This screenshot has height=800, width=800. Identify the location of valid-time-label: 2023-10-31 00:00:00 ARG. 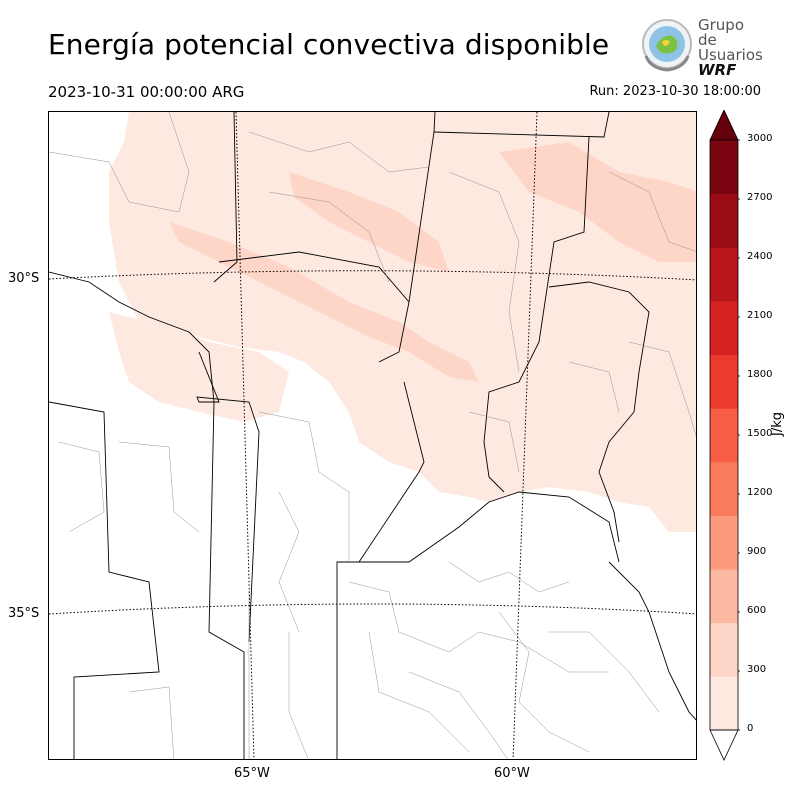
(146, 92).